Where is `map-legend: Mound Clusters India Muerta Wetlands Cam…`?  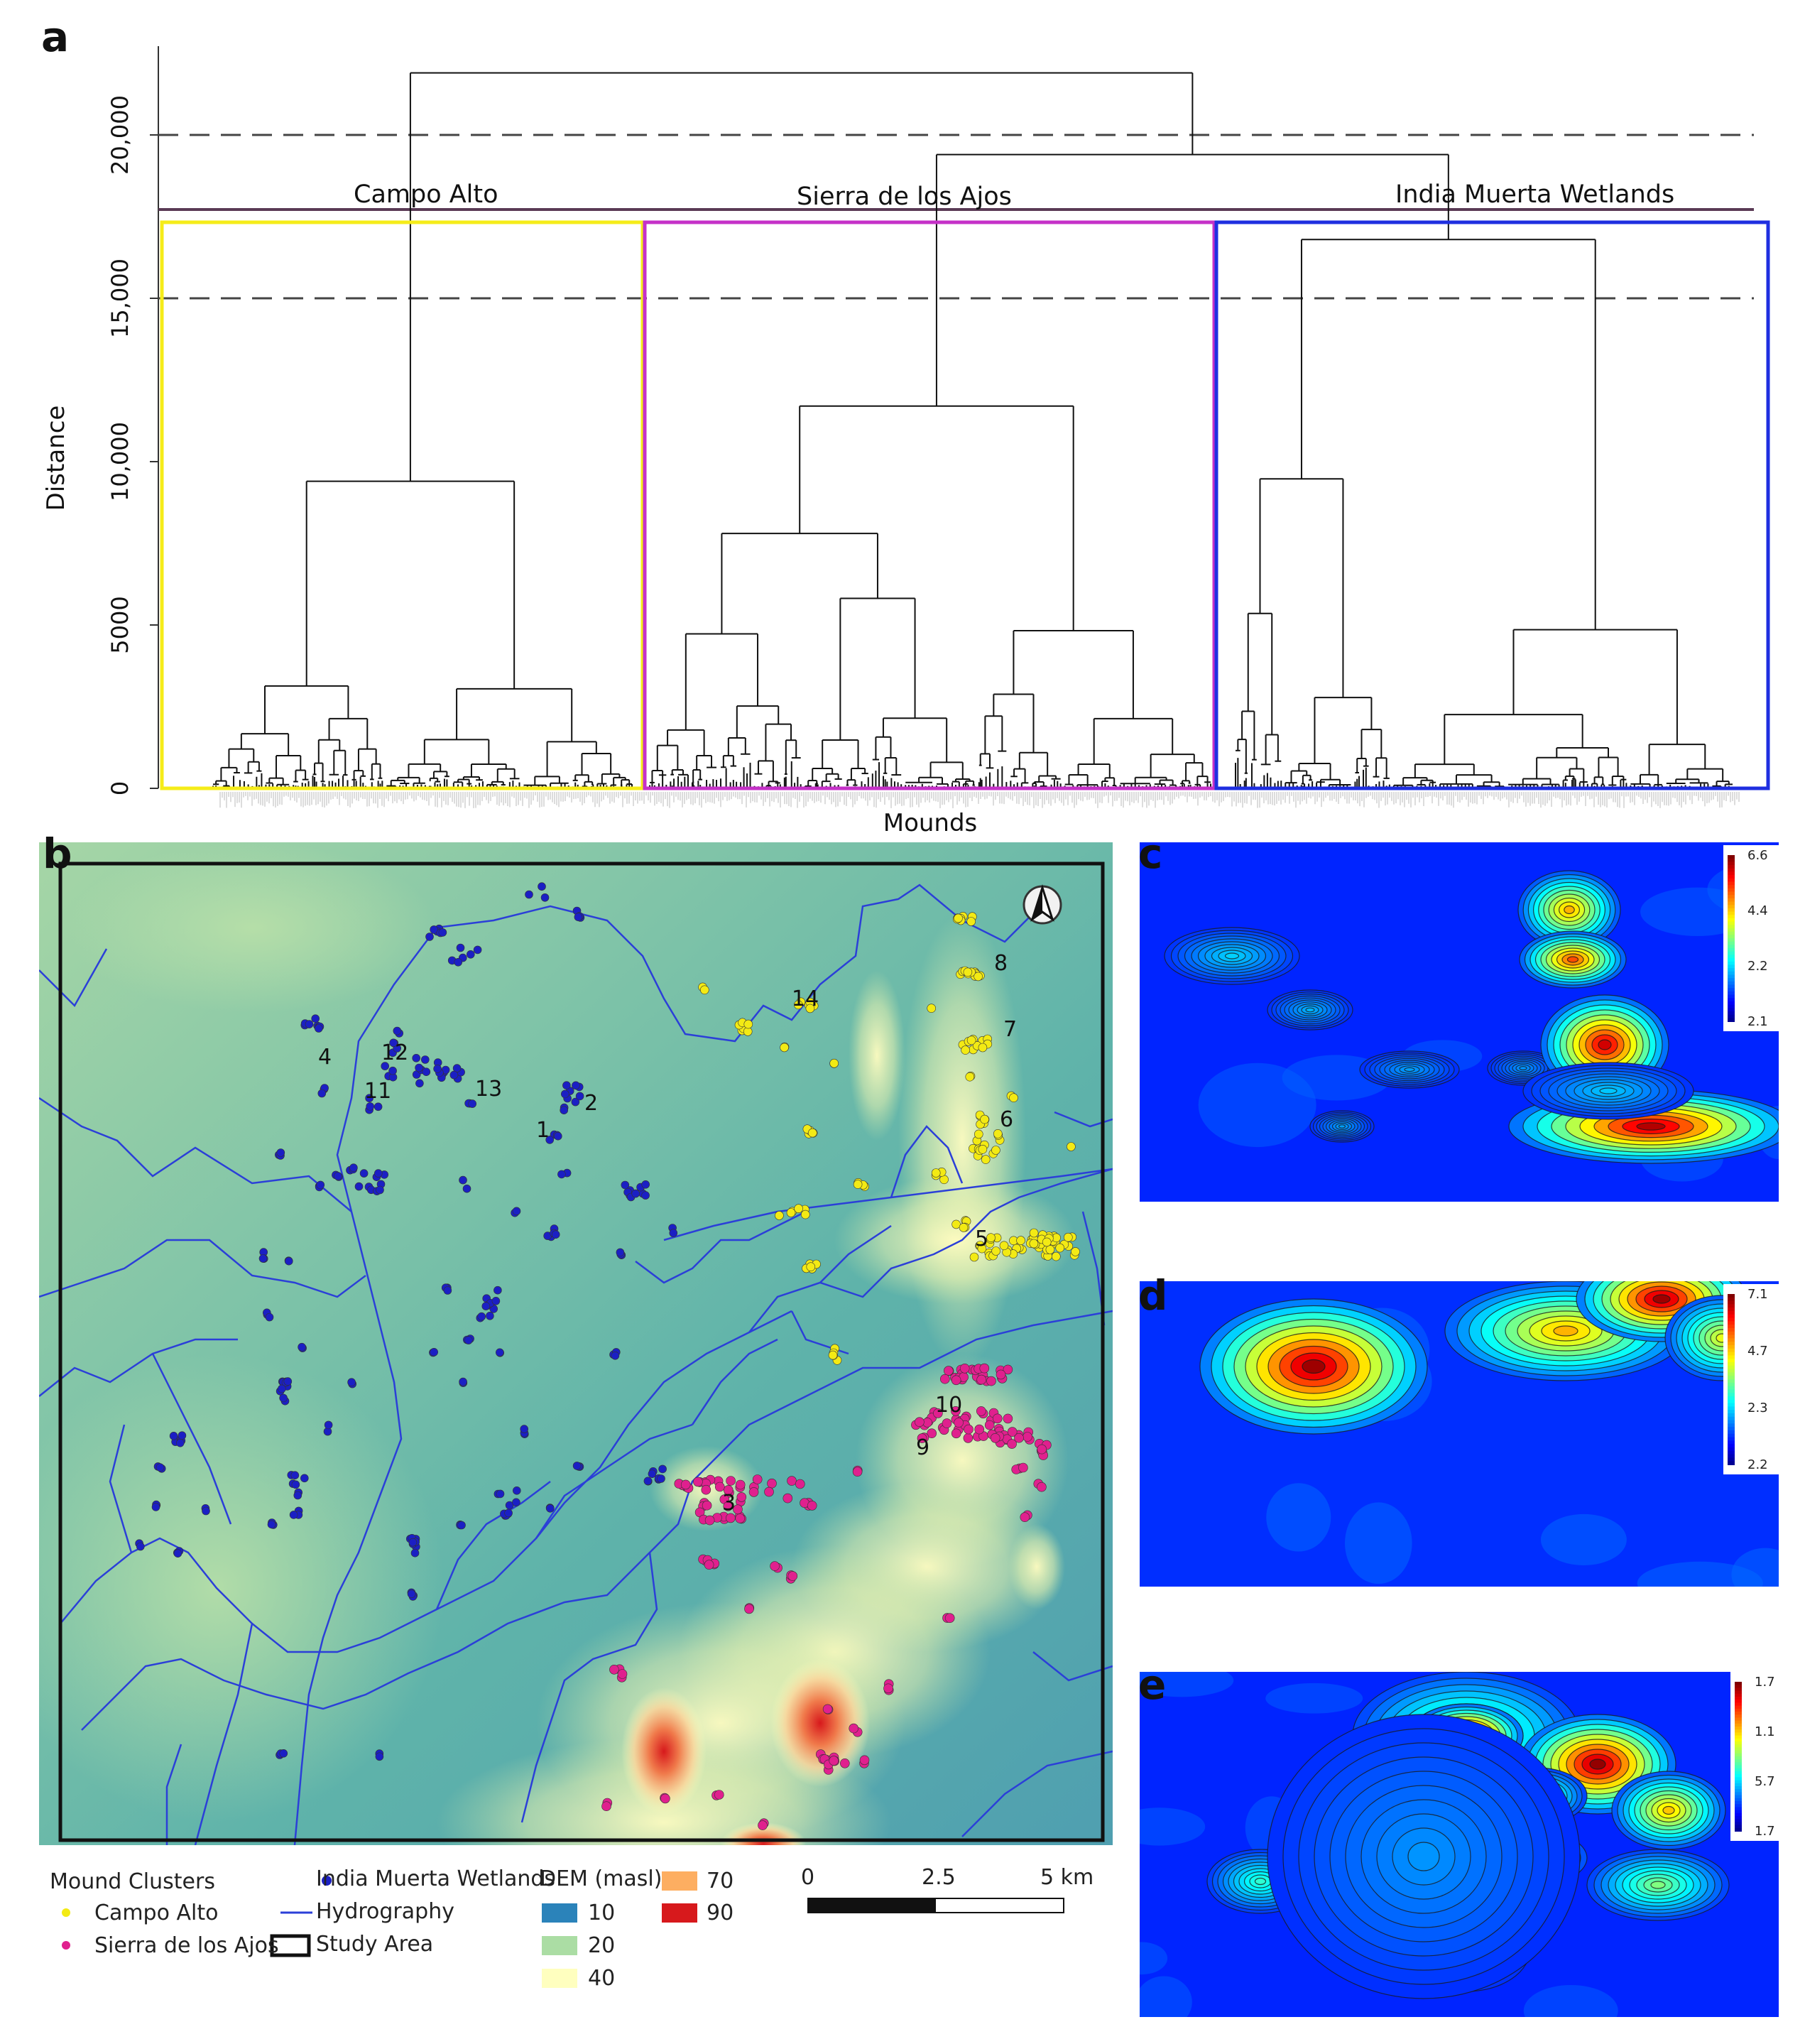 map-legend: Mound Clusters India Muerta Wetlands Cam… is located at coordinates (575, 1948).